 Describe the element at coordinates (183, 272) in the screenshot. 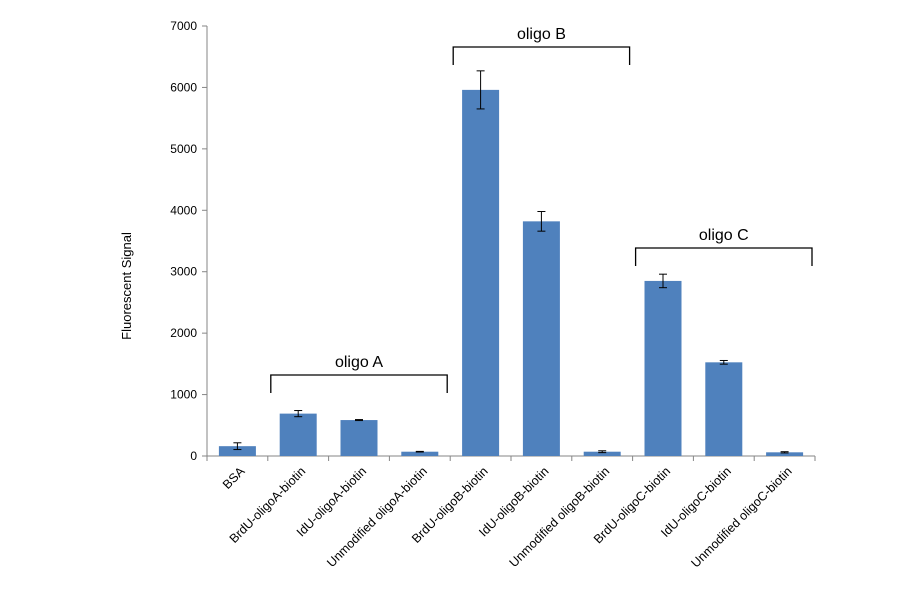

I see `y-tick-label: 3000` at that location.